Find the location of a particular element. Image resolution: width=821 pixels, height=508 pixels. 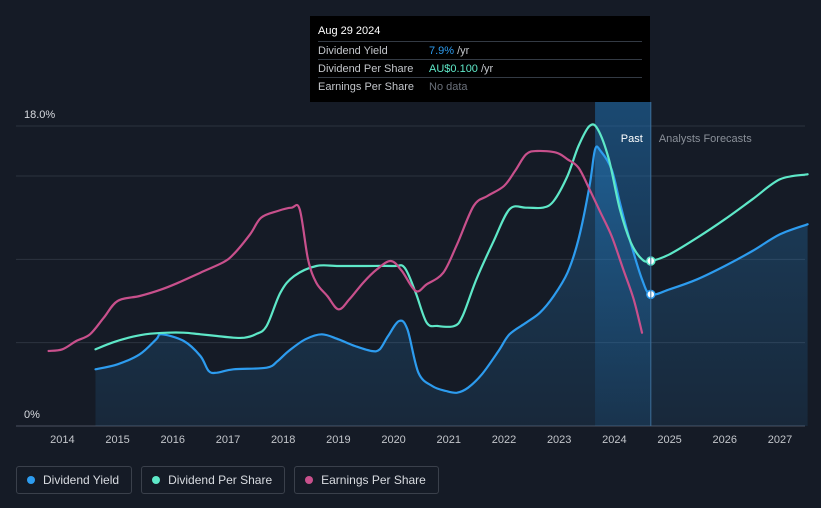

x-tick-label: 2022 is located at coordinates (504, 440).